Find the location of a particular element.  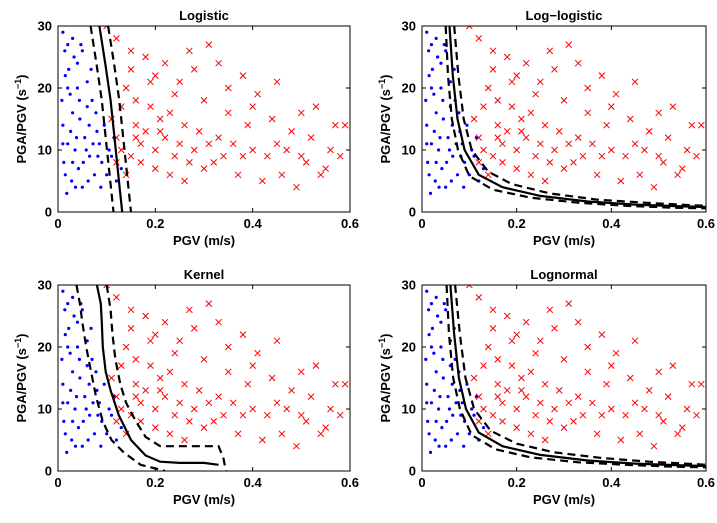

y-axis-title: PGA/PGV (s−1) is located at coordinates (385, 118).